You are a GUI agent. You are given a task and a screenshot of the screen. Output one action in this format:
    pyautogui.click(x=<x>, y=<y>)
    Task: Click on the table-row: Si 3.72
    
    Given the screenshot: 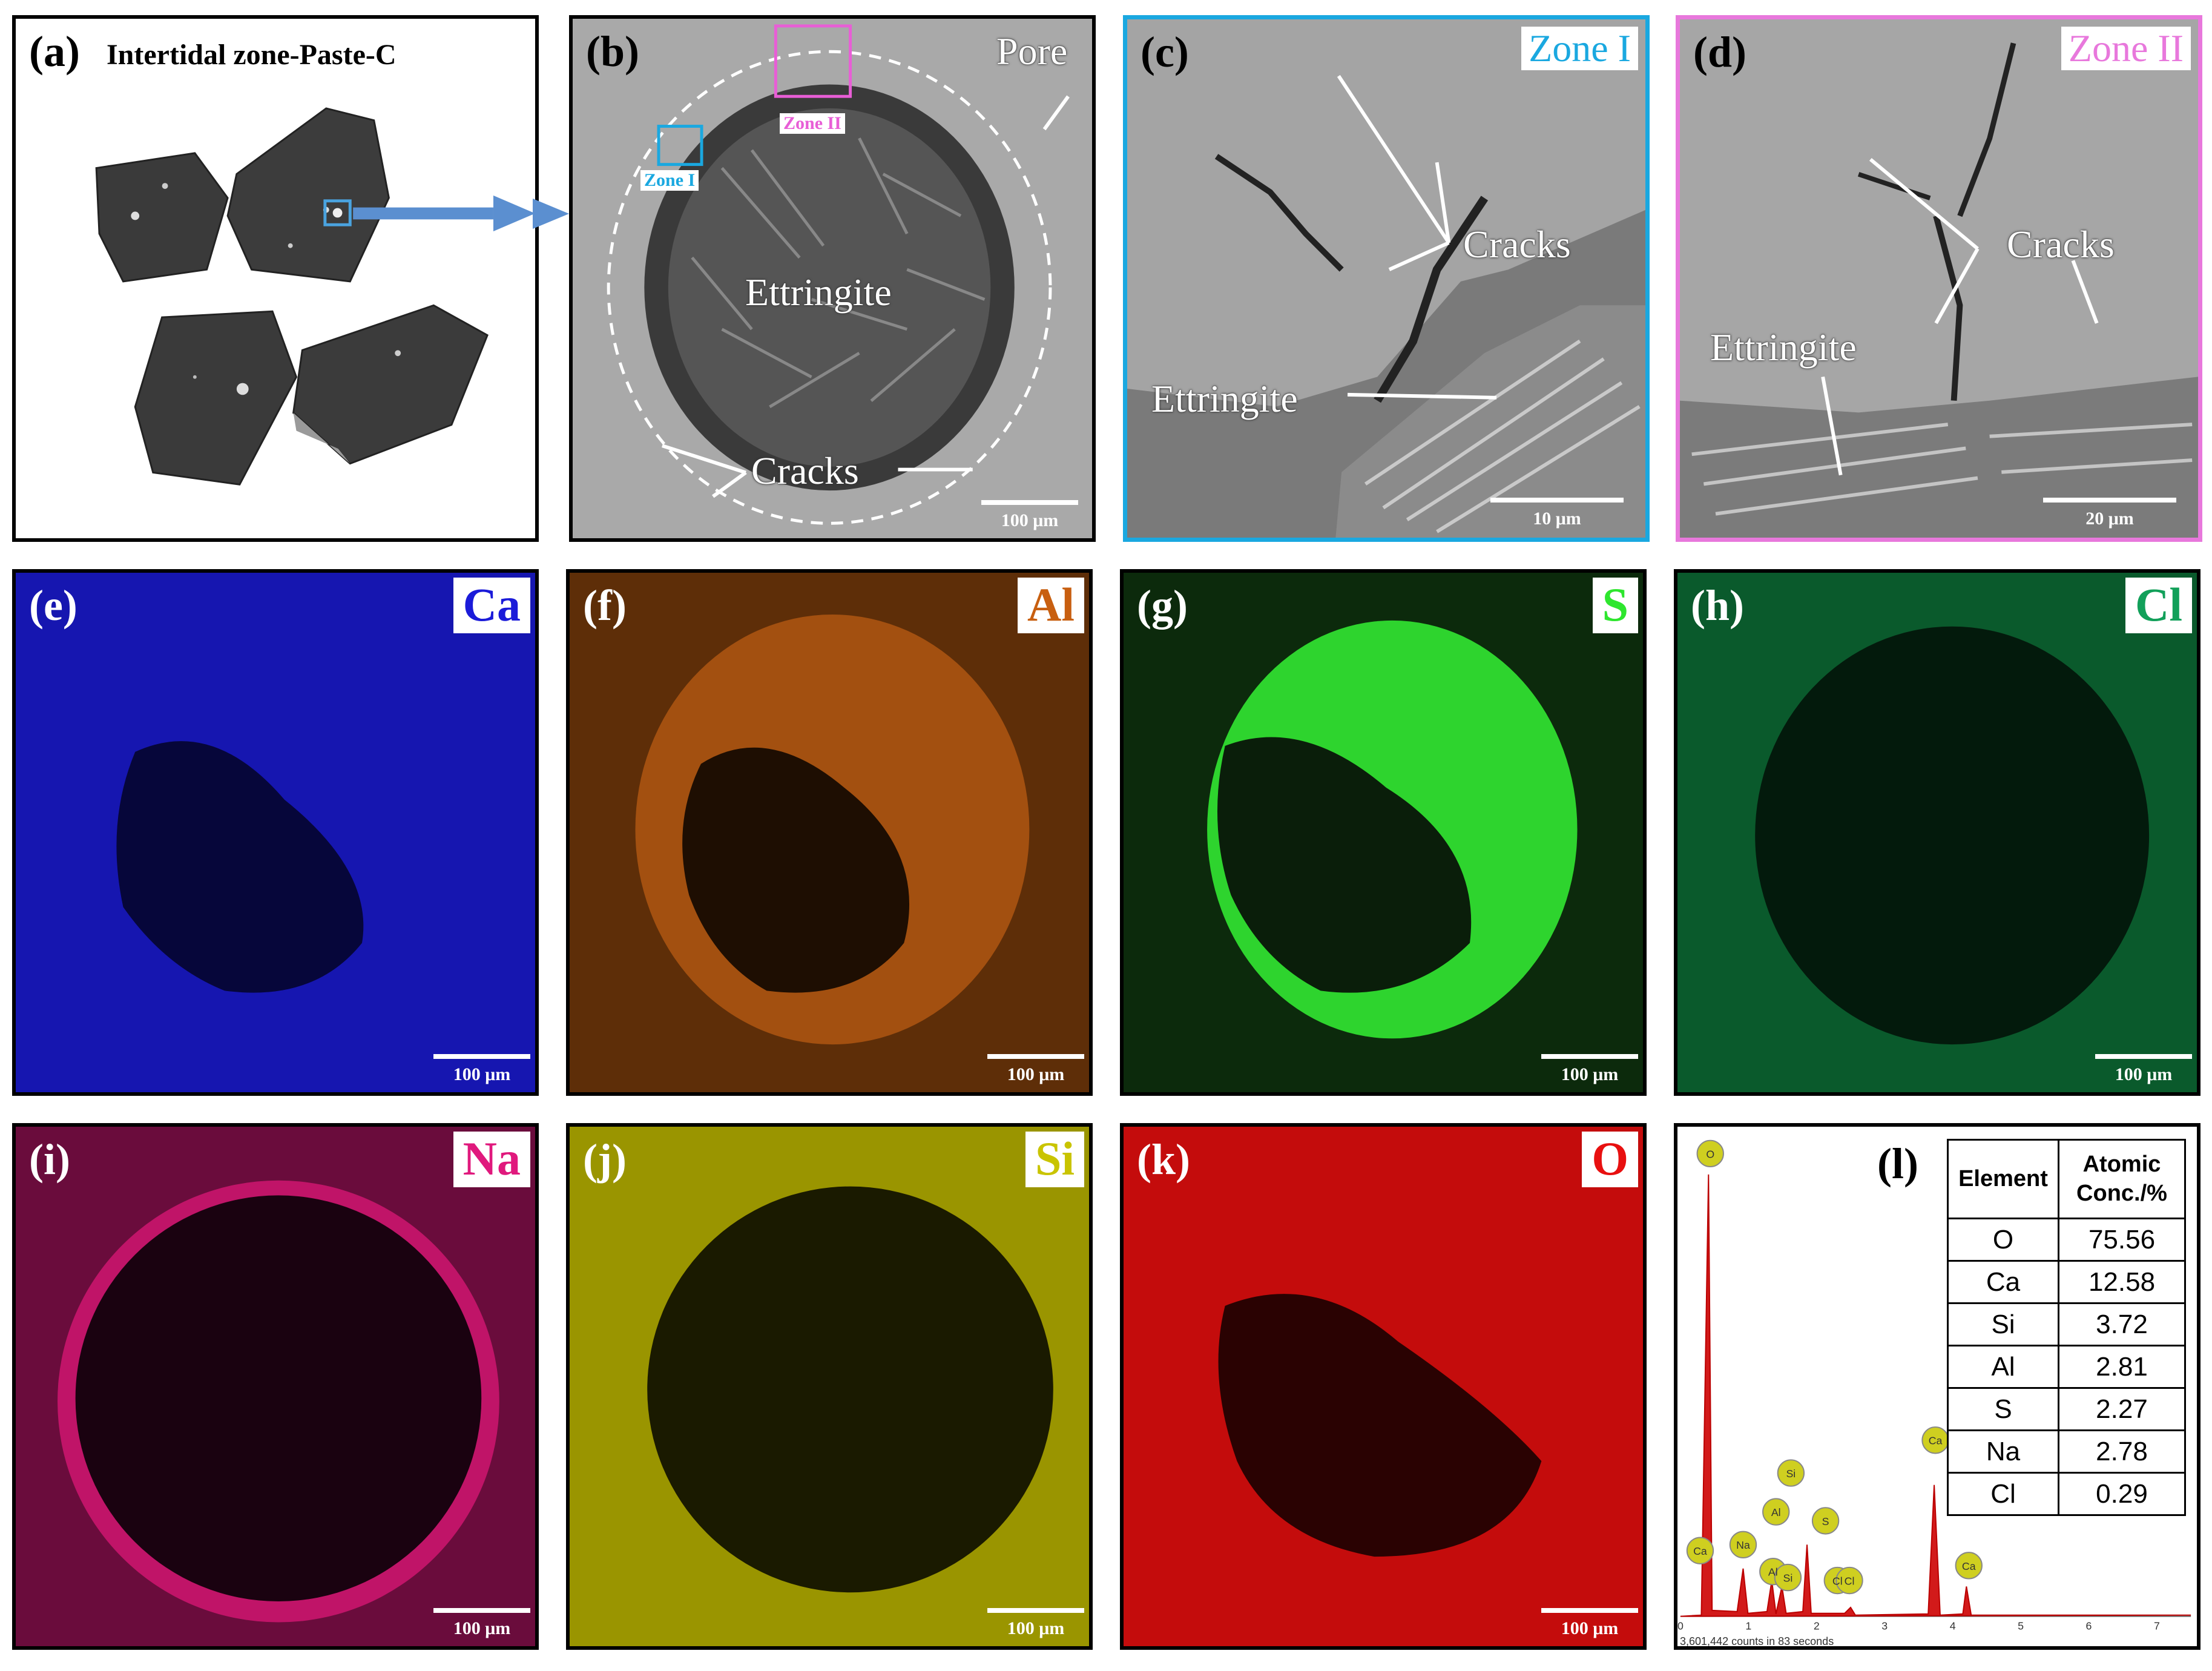 What is the action you would take?
    pyautogui.click(x=2066, y=1324)
    